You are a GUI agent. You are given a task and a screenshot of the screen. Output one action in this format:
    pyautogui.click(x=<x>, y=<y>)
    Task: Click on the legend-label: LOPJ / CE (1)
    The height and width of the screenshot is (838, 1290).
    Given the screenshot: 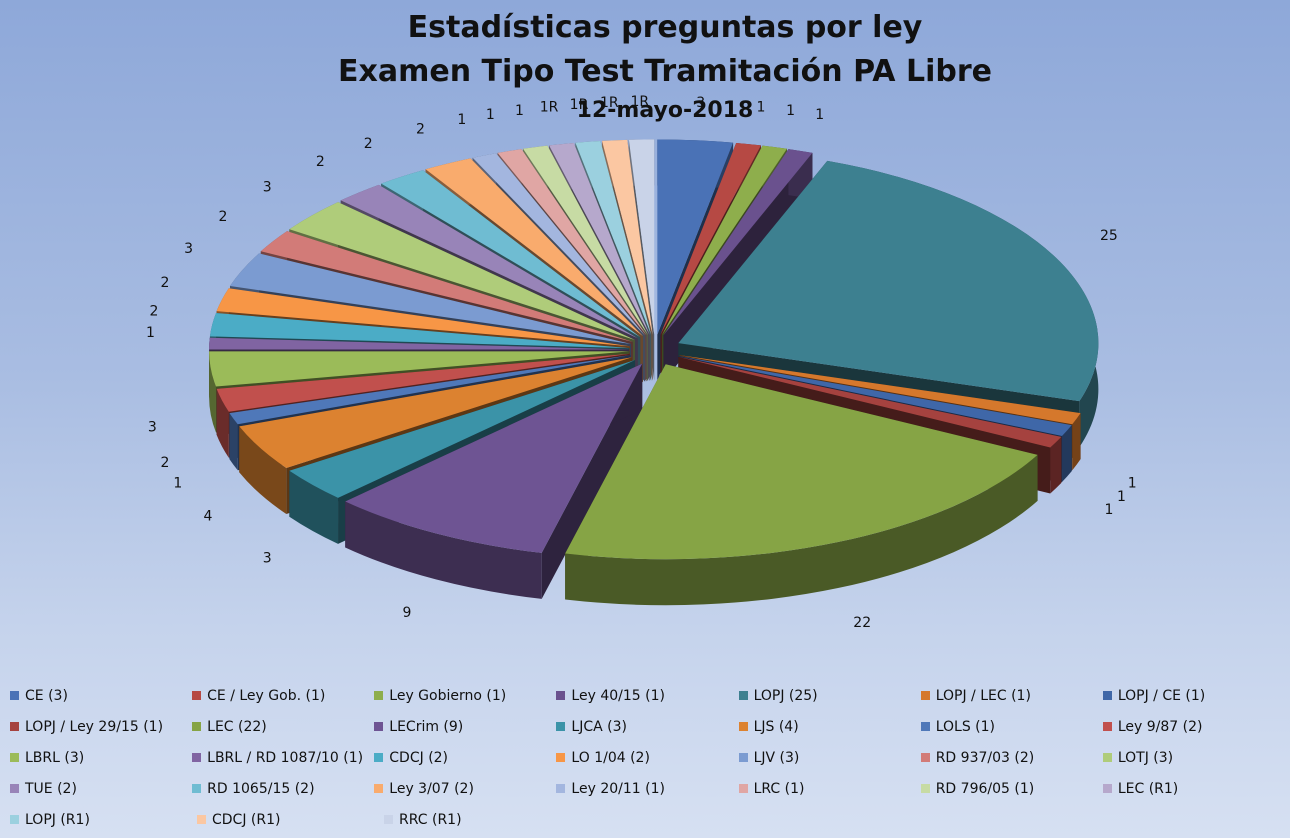 What is the action you would take?
    pyautogui.click(x=1161, y=695)
    